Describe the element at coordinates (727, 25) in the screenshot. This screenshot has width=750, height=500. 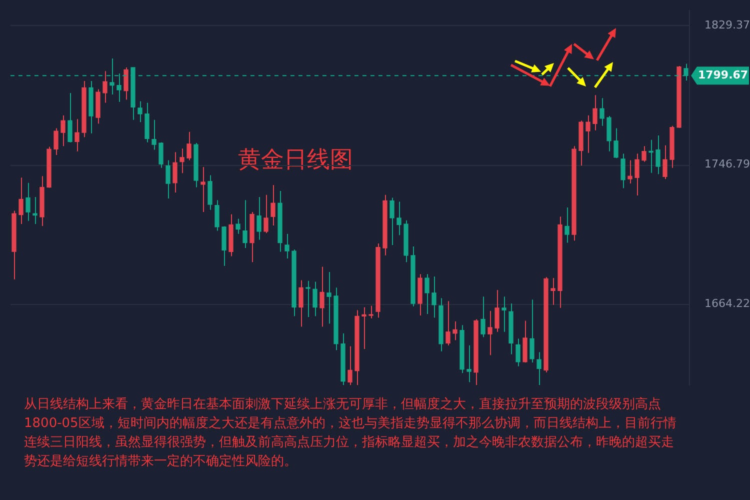
I see `y-tick-label: 1829.37` at that location.